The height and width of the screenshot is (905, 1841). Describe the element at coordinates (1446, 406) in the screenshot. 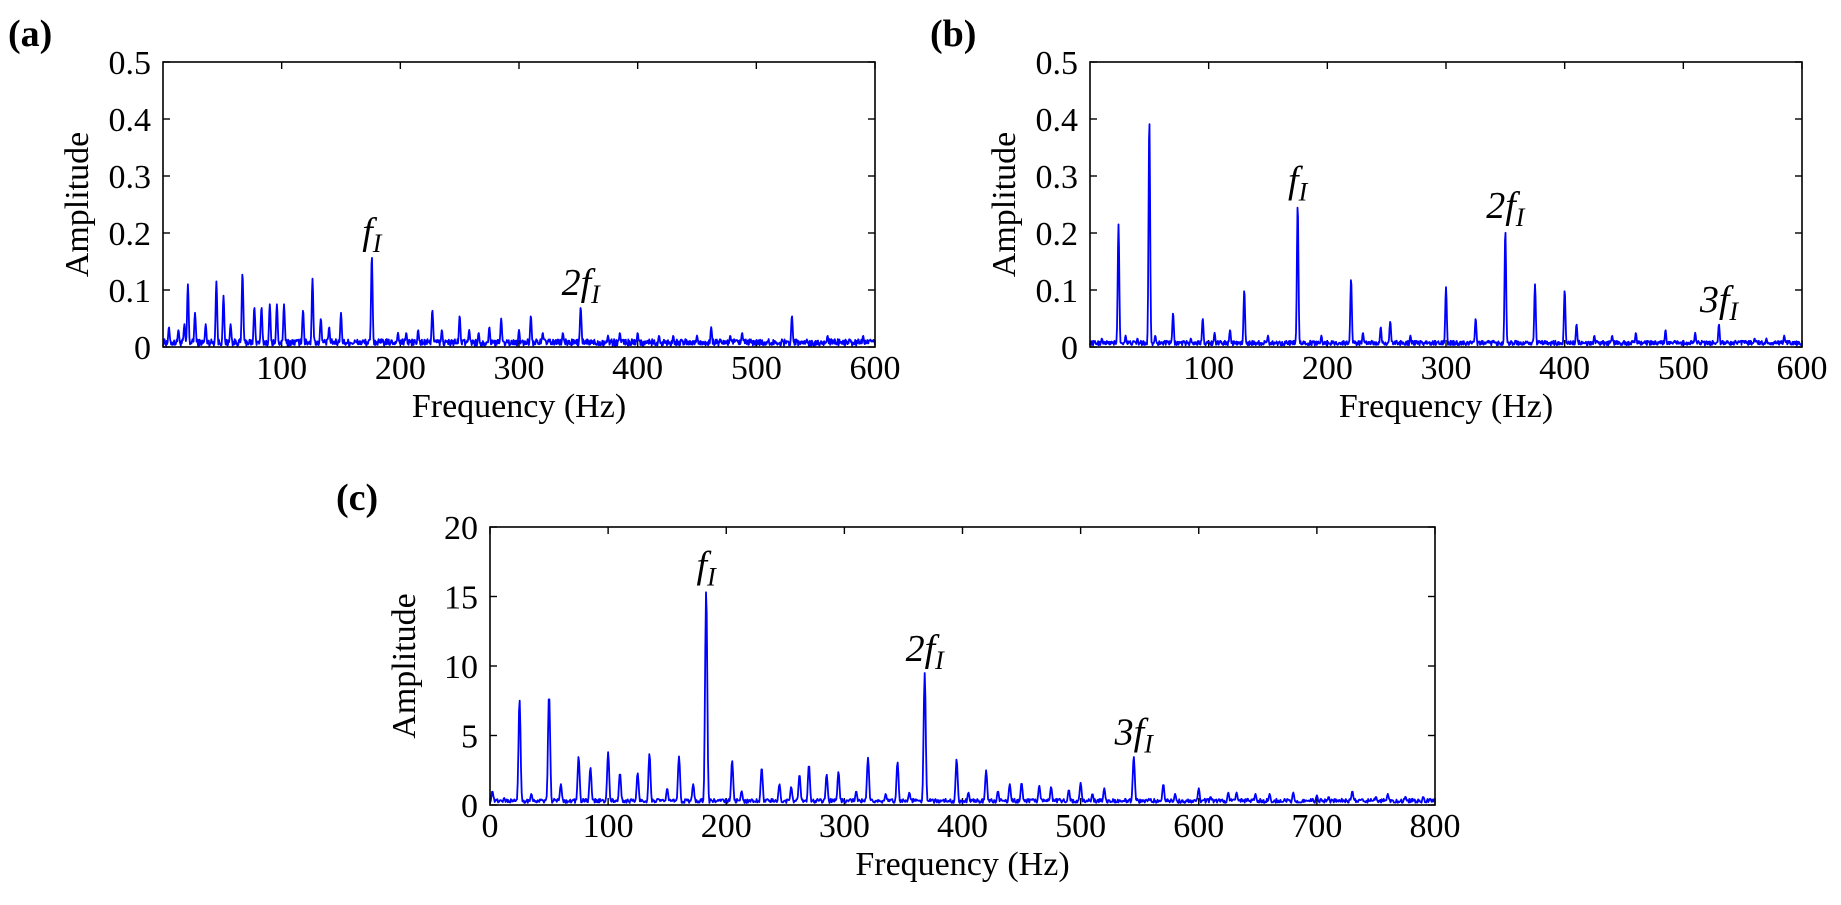

I see `panel-b-x-axis-label: Frequency (Hz)` at that location.